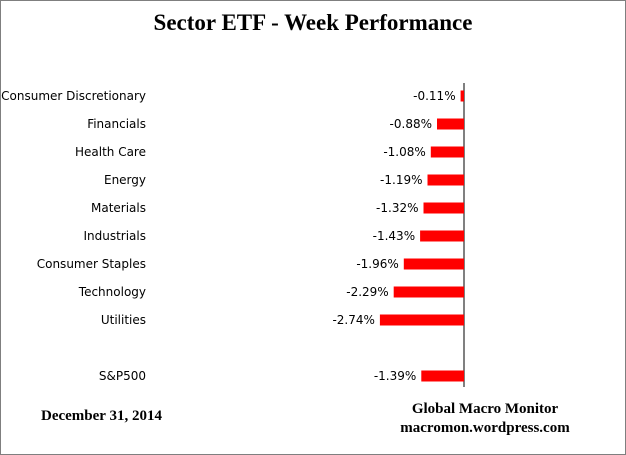 The image size is (626, 455). What do you see at coordinates (401, 180) in the screenshot?
I see `value-label: -1.19%` at bounding box center [401, 180].